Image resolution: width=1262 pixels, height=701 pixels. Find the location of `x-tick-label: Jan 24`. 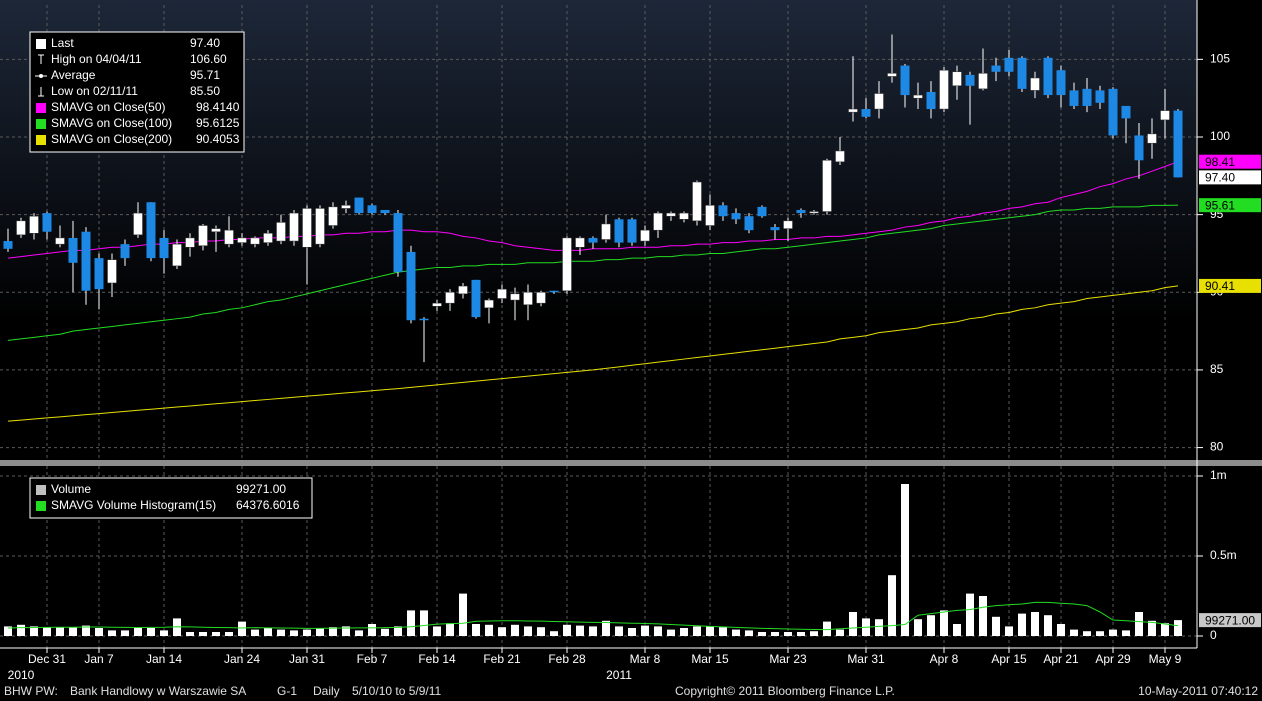

x-tick-label: Jan 24 is located at coordinates (242, 659).